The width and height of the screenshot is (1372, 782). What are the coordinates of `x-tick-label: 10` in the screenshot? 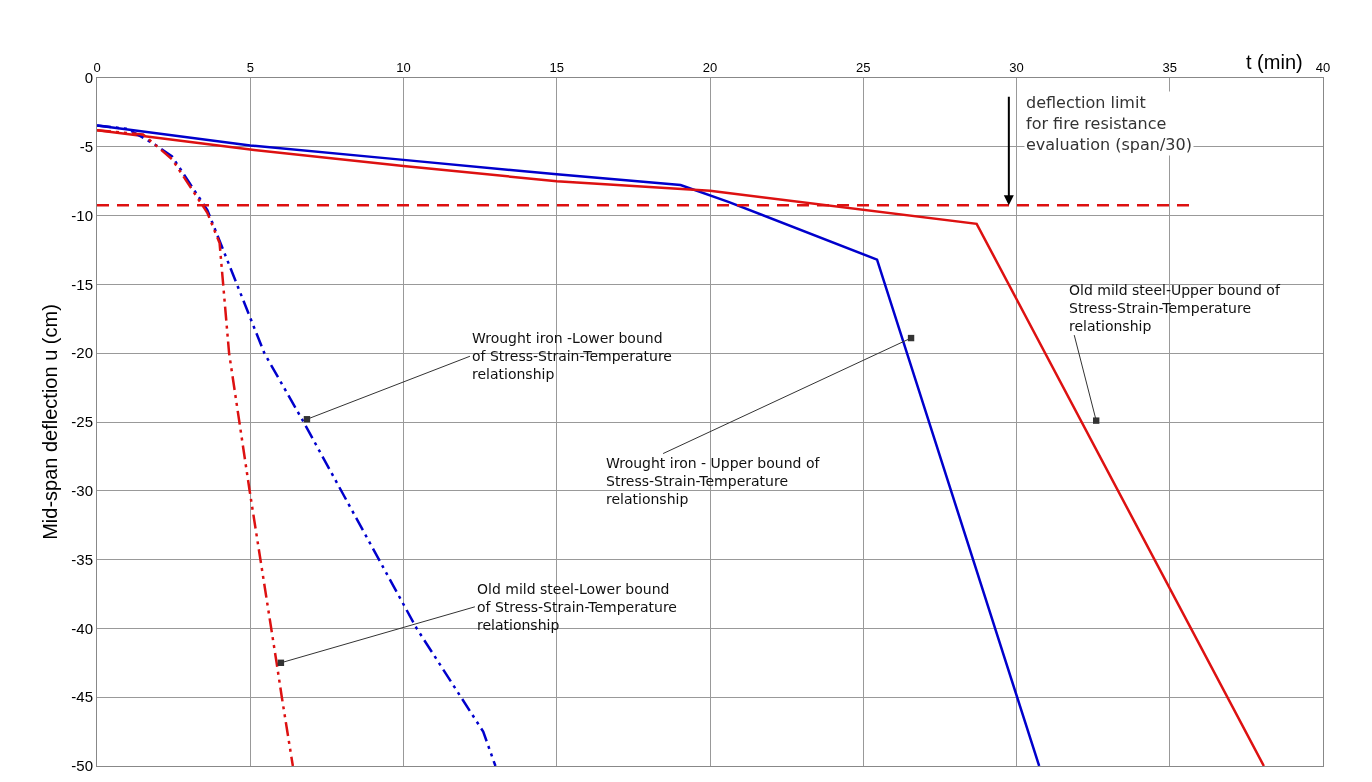 It's located at (403, 67).